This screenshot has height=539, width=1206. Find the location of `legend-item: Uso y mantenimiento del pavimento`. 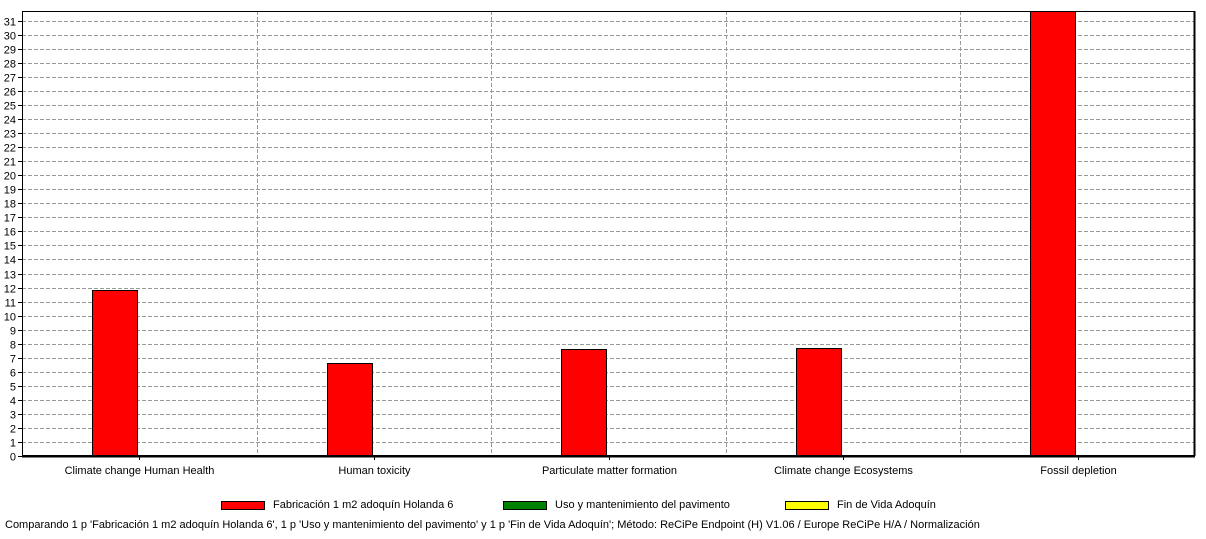

legend-item: Uso y mantenimiento del pavimento is located at coordinates (616, 505).